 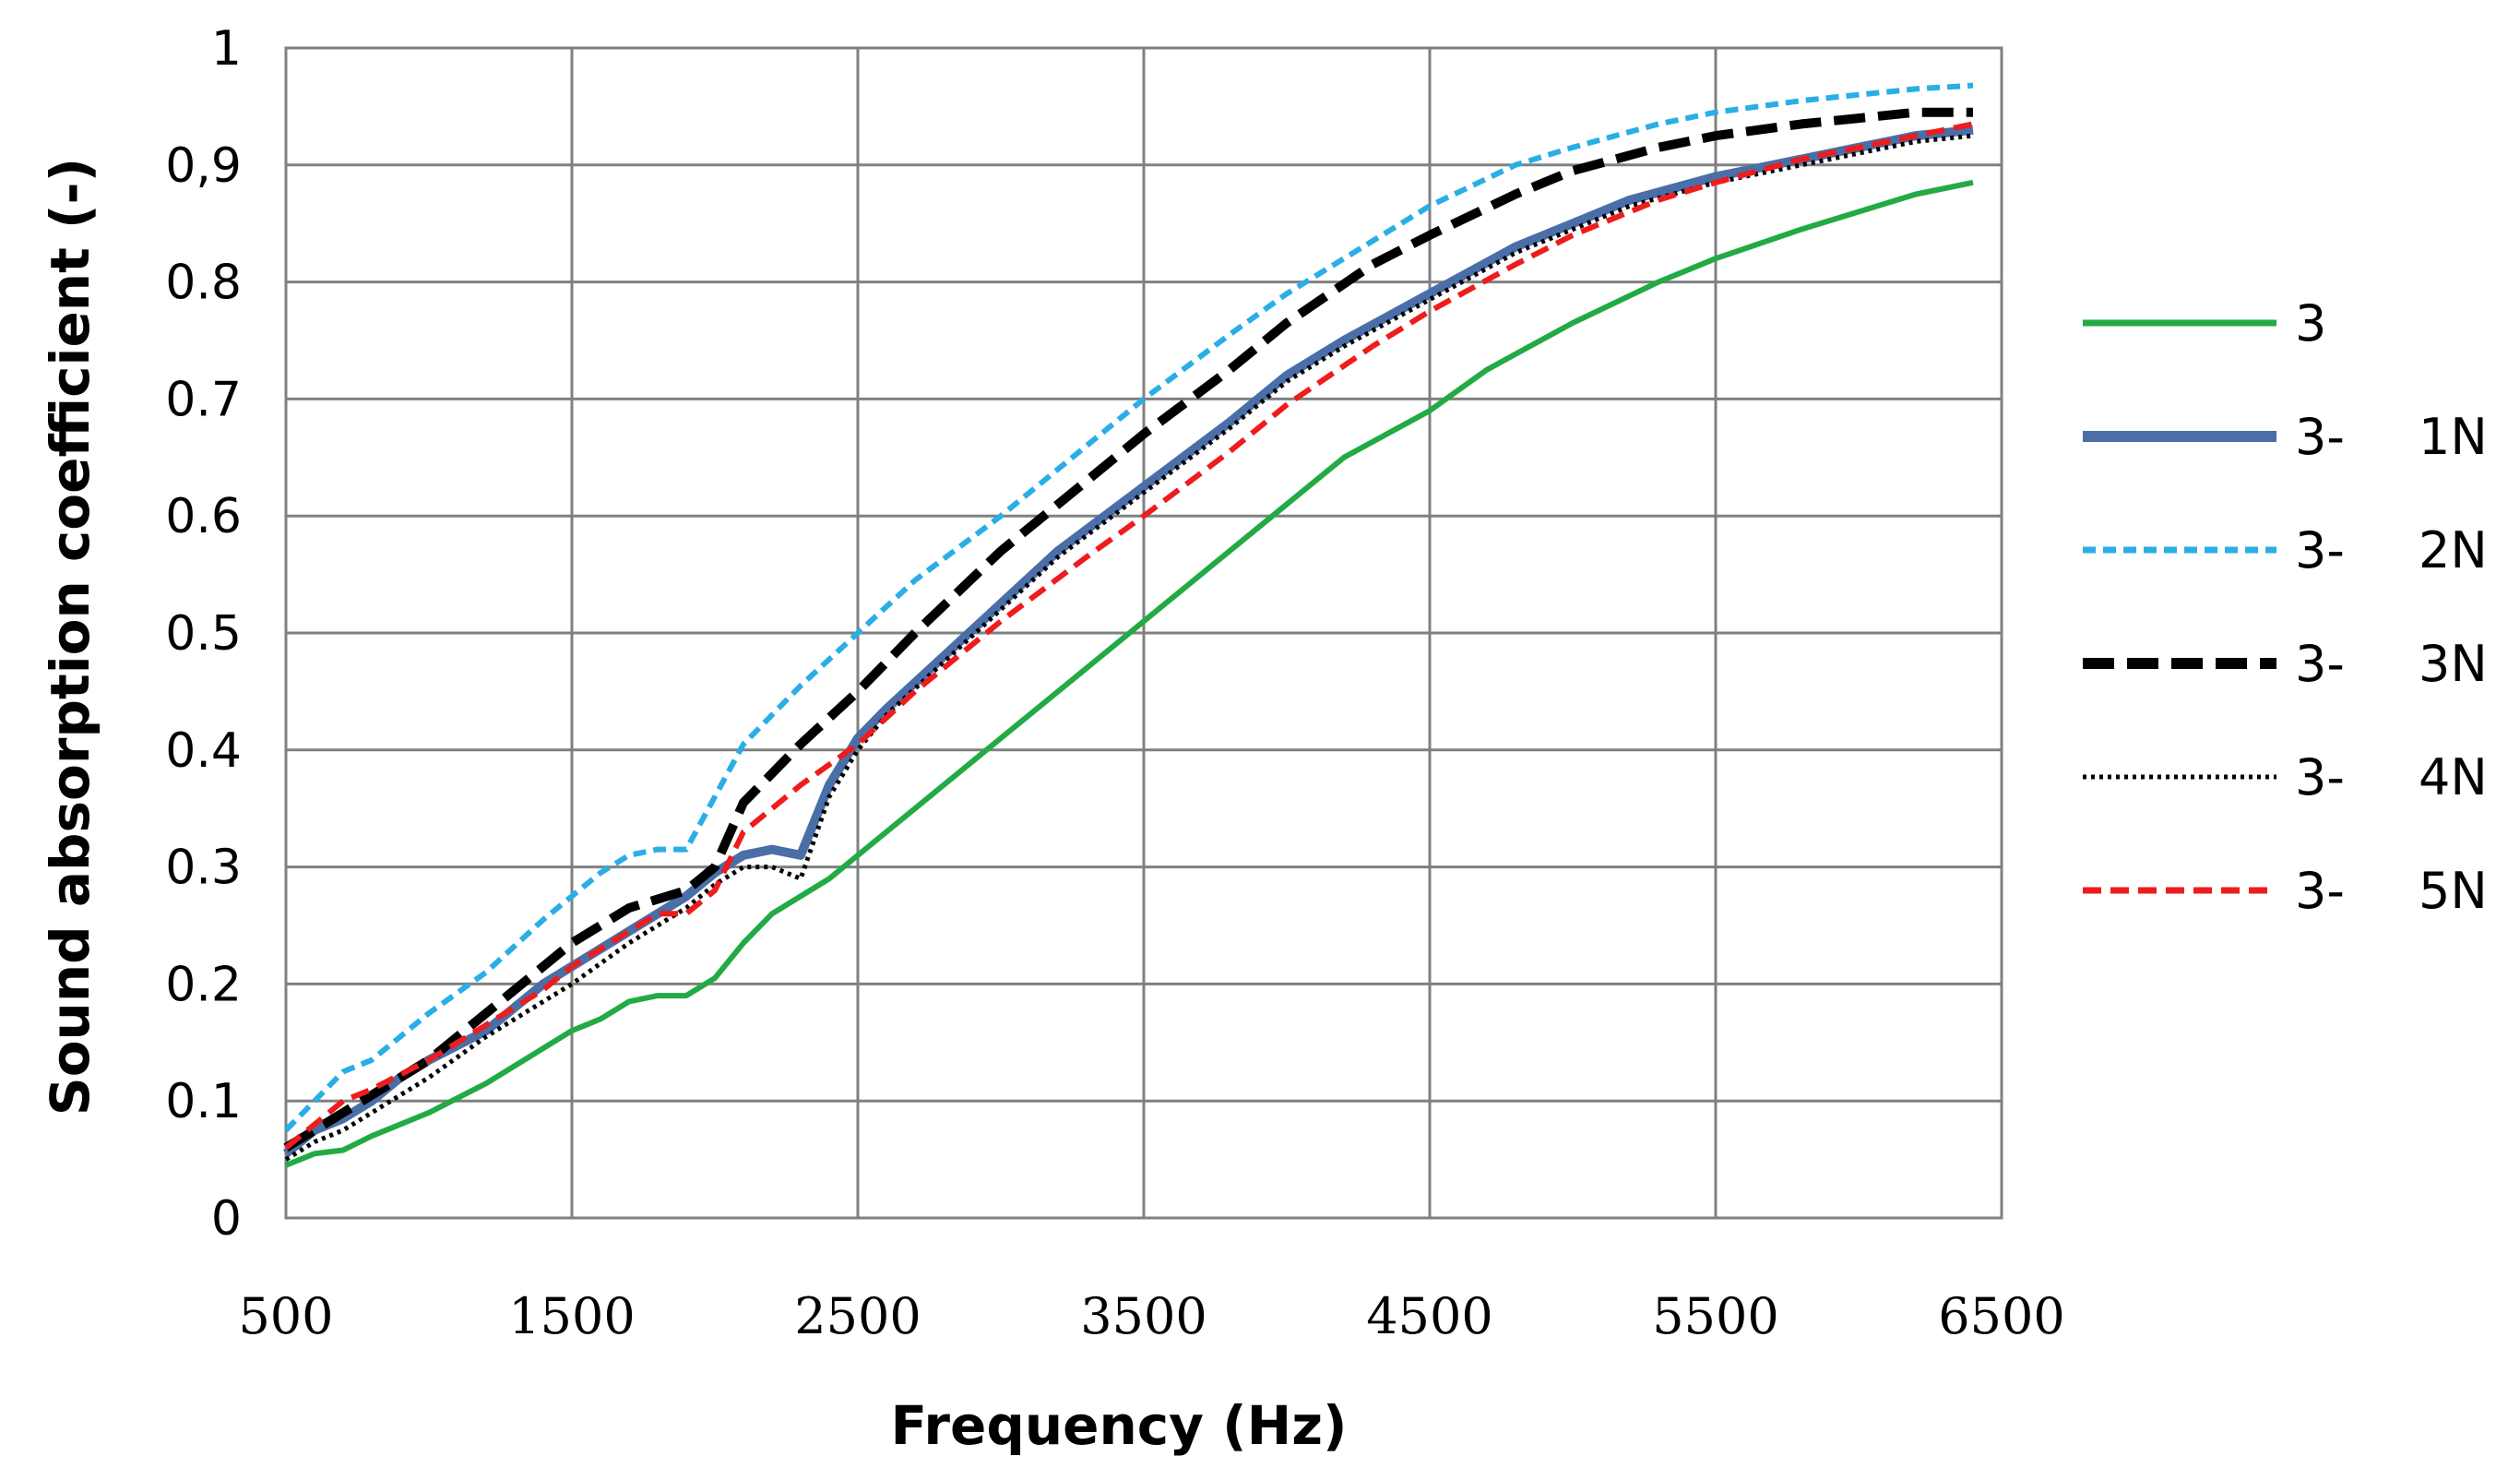 What do you see at coordinates (203, 516) in the screenshot?
I see `y-tick-label: 0.6` at bounding box center [203, 516].